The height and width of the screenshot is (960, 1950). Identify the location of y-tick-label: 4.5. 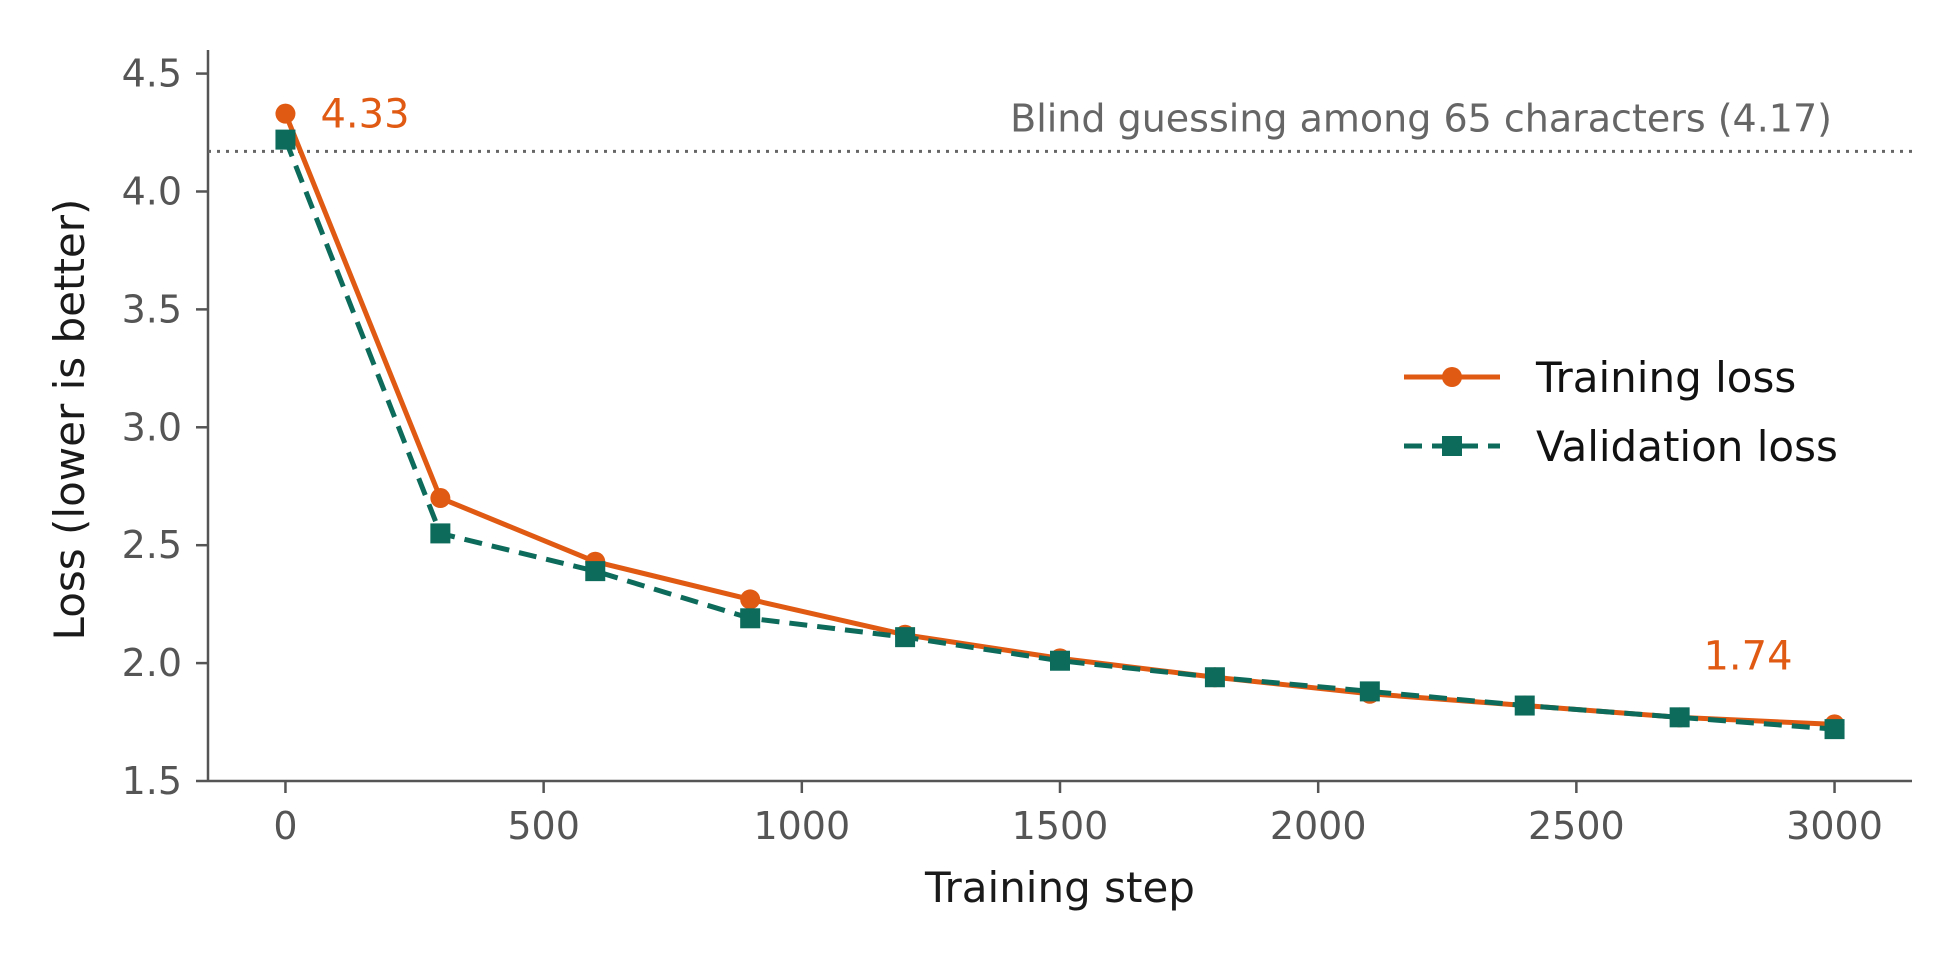
(152, 74).